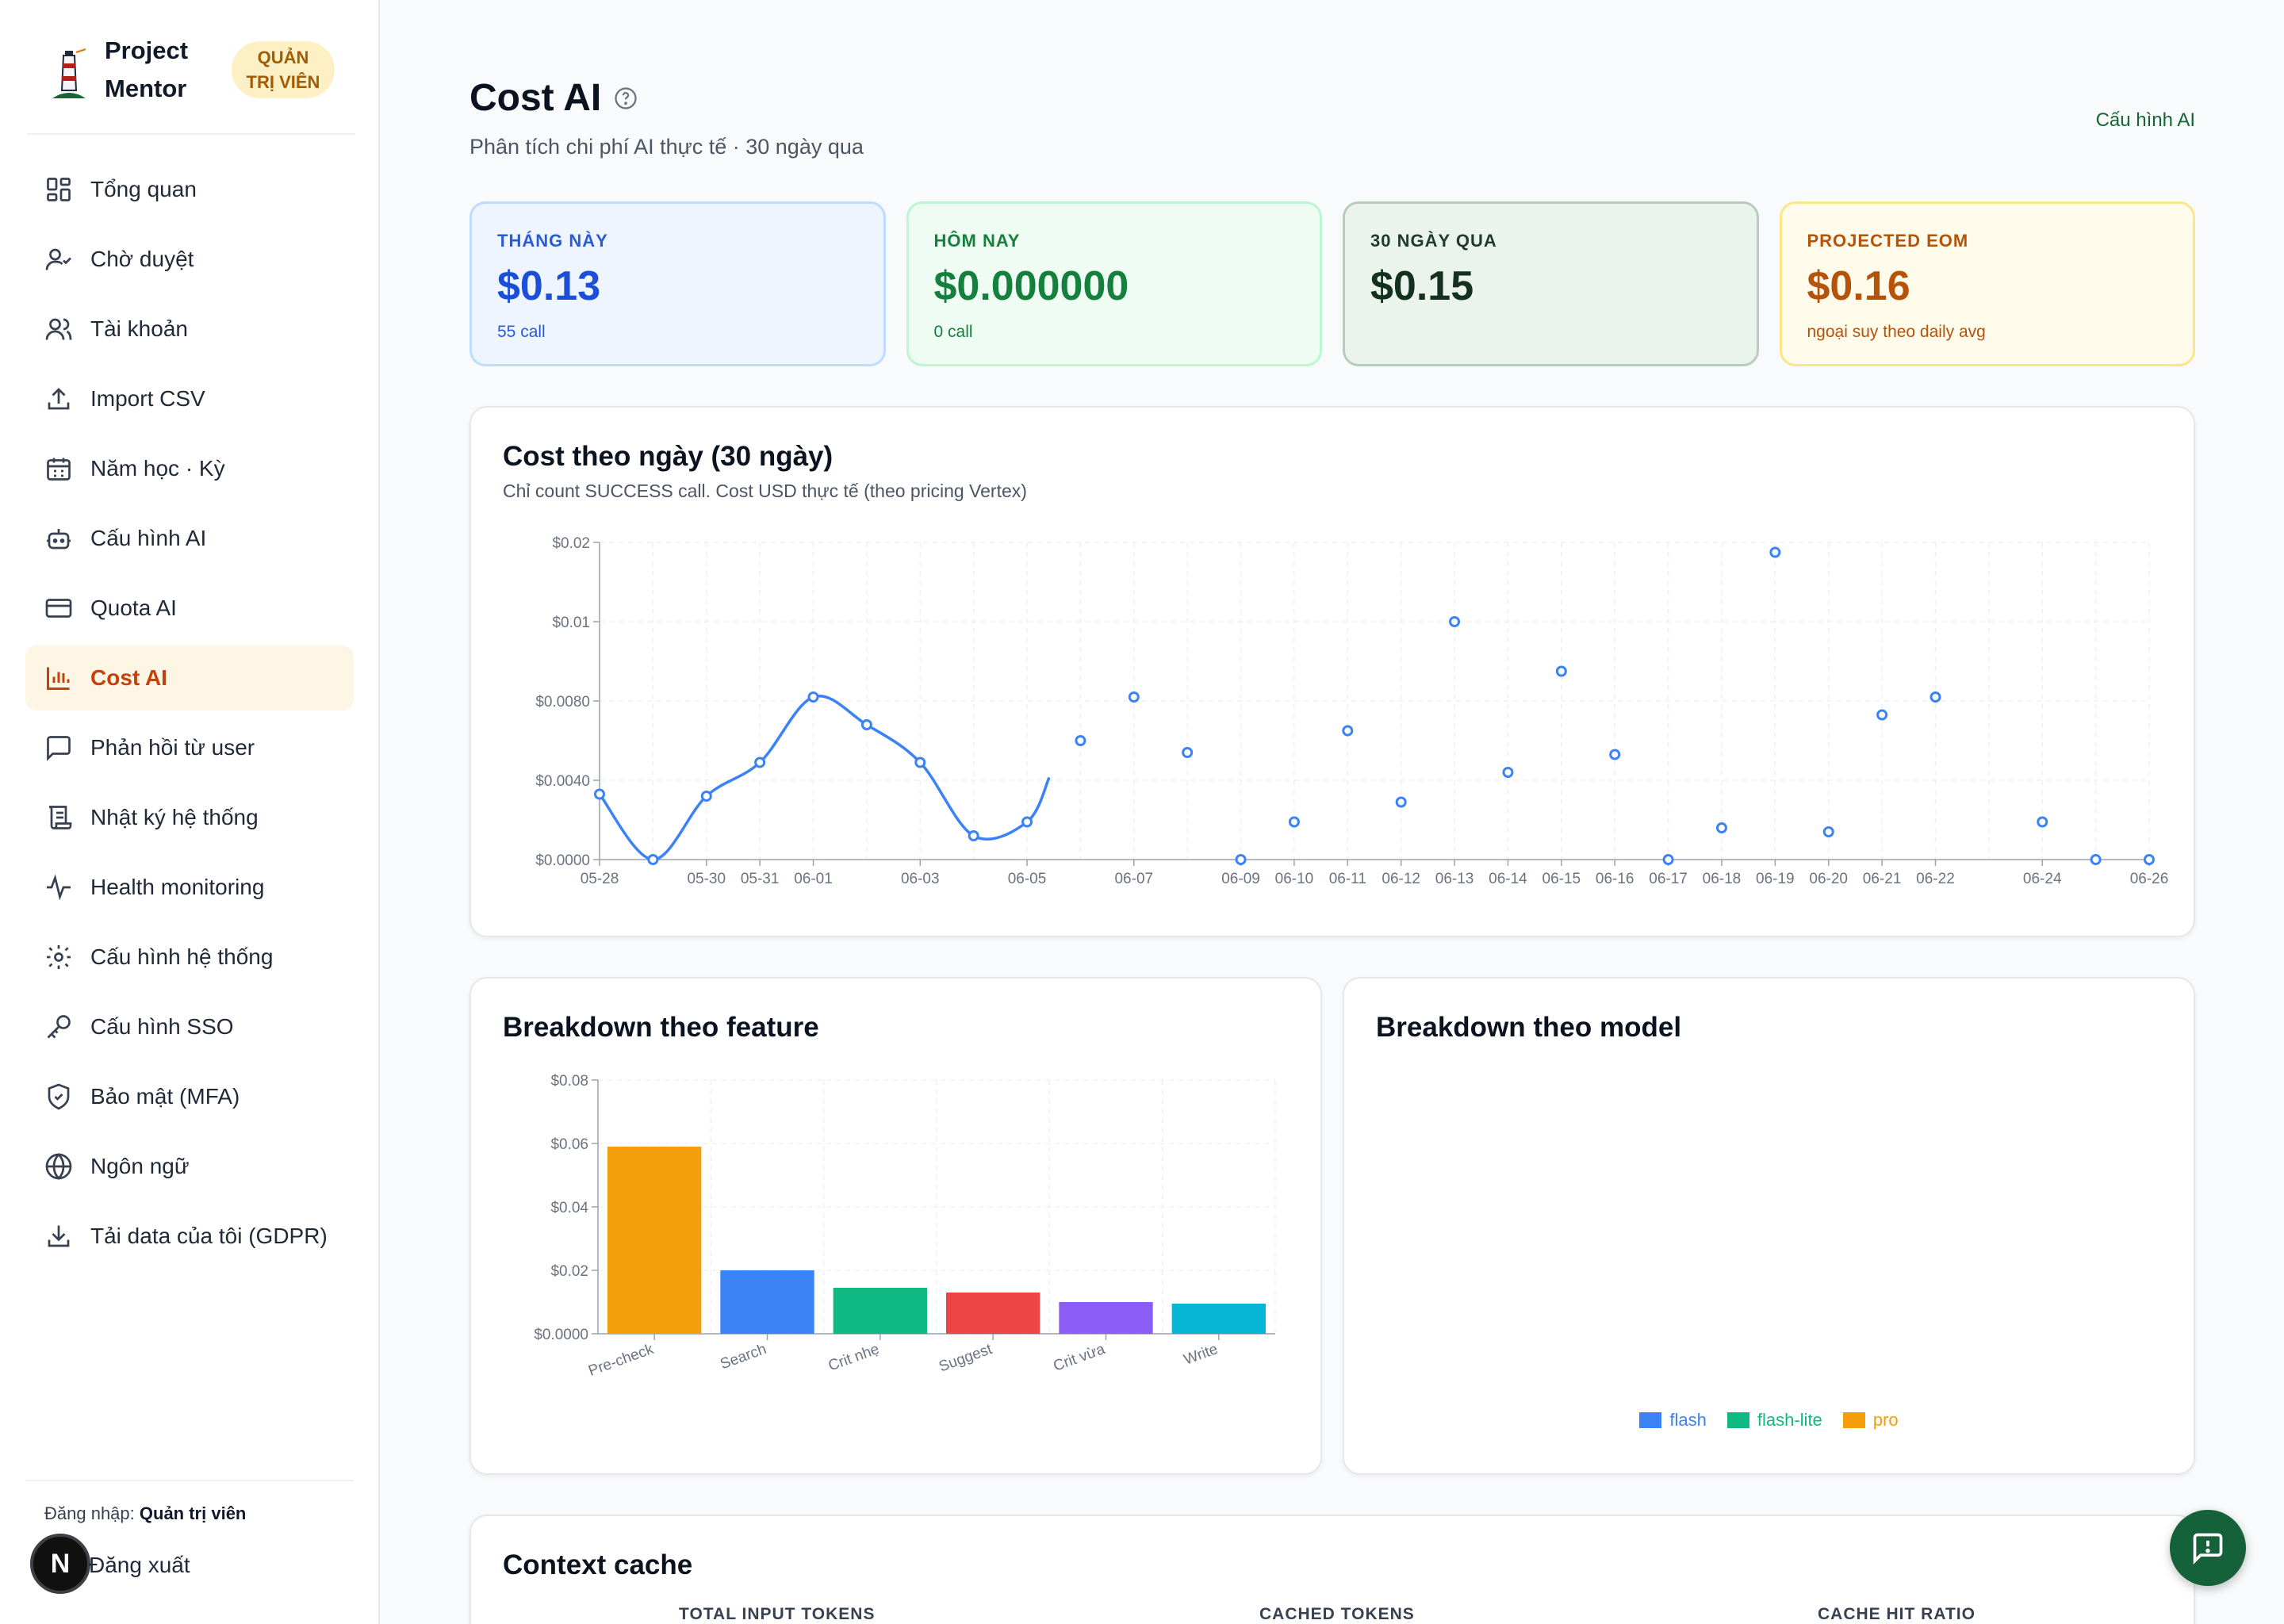 This screenshot has width=2284, height=1624. Describe the element at coordinates (569, 1081) in the screenshot. I see `y-tick-label: $0.08` at that location.